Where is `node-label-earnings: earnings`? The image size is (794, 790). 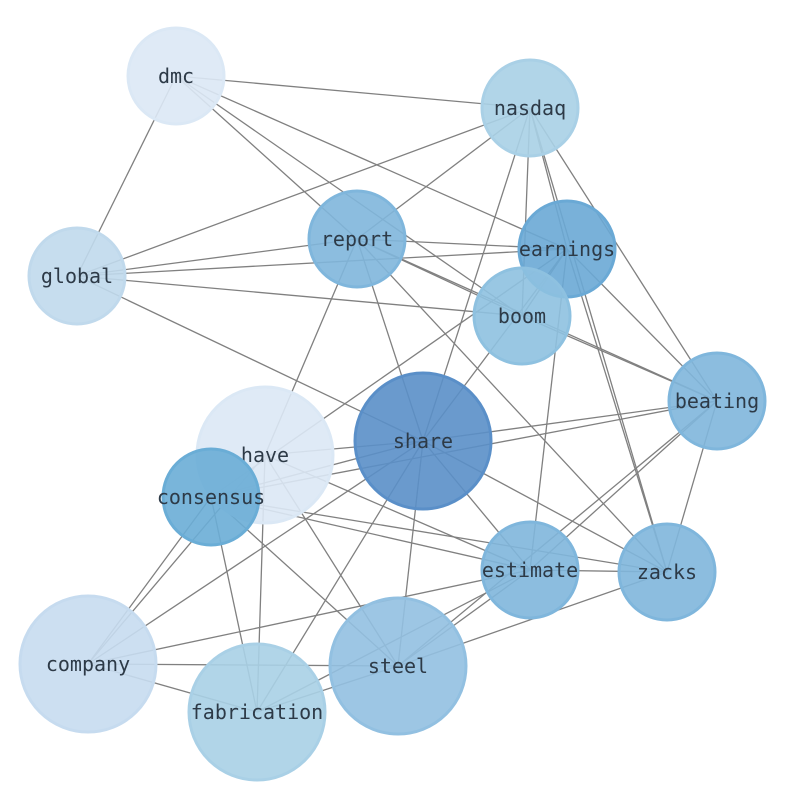 node-label-earnings: earnings is located at coordinates (567, 249).